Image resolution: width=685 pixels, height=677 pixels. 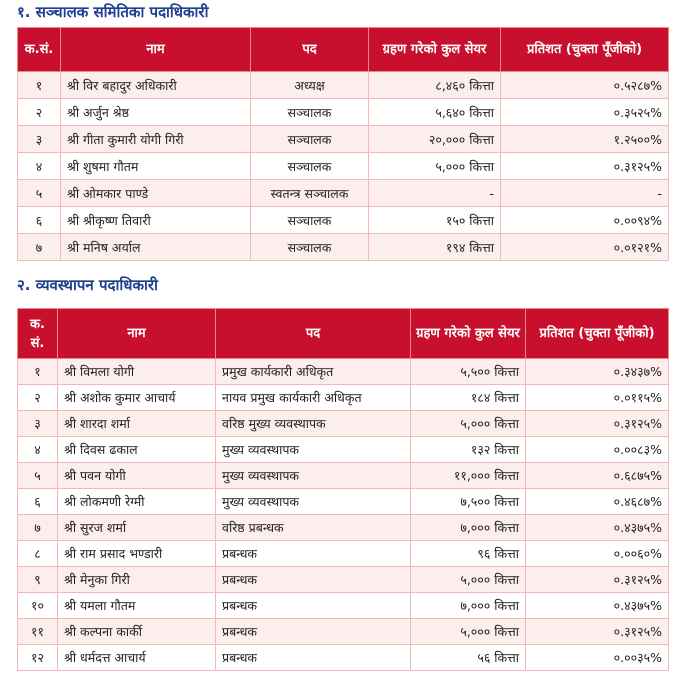 I want to click on table-cell: ०.००९४%, so click(x=584, y=220).